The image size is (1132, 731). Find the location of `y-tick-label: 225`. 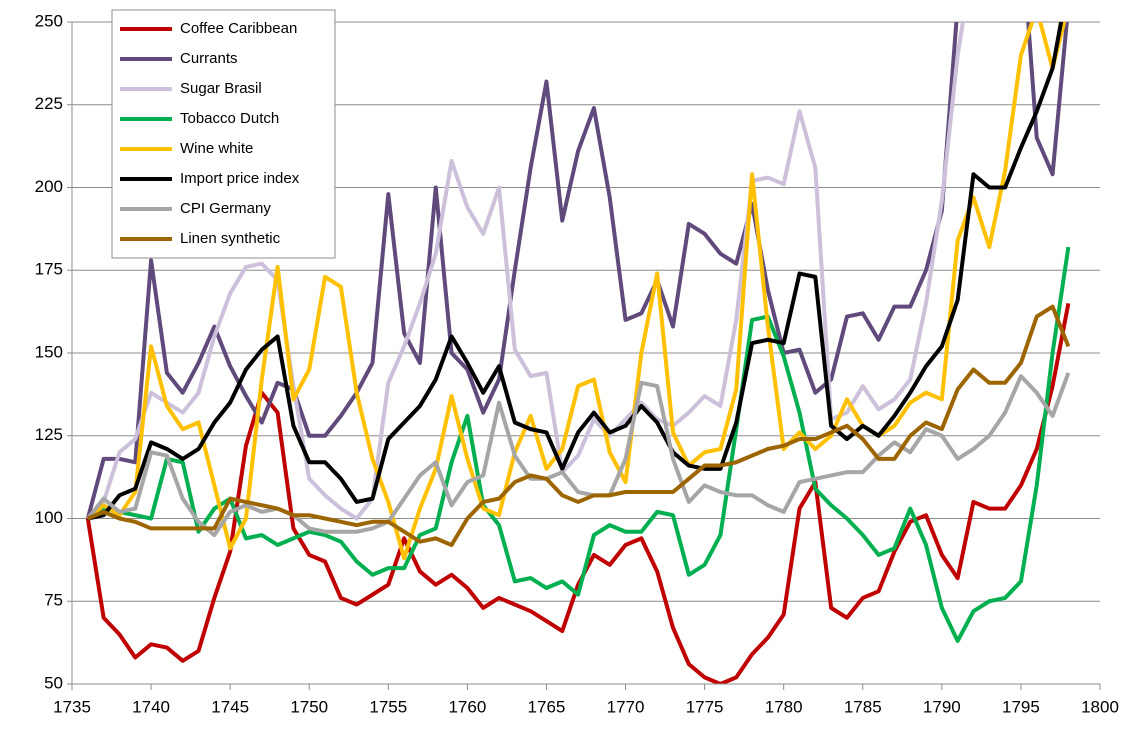

y-tick-label: 225 is located at coordinates (49, 103).